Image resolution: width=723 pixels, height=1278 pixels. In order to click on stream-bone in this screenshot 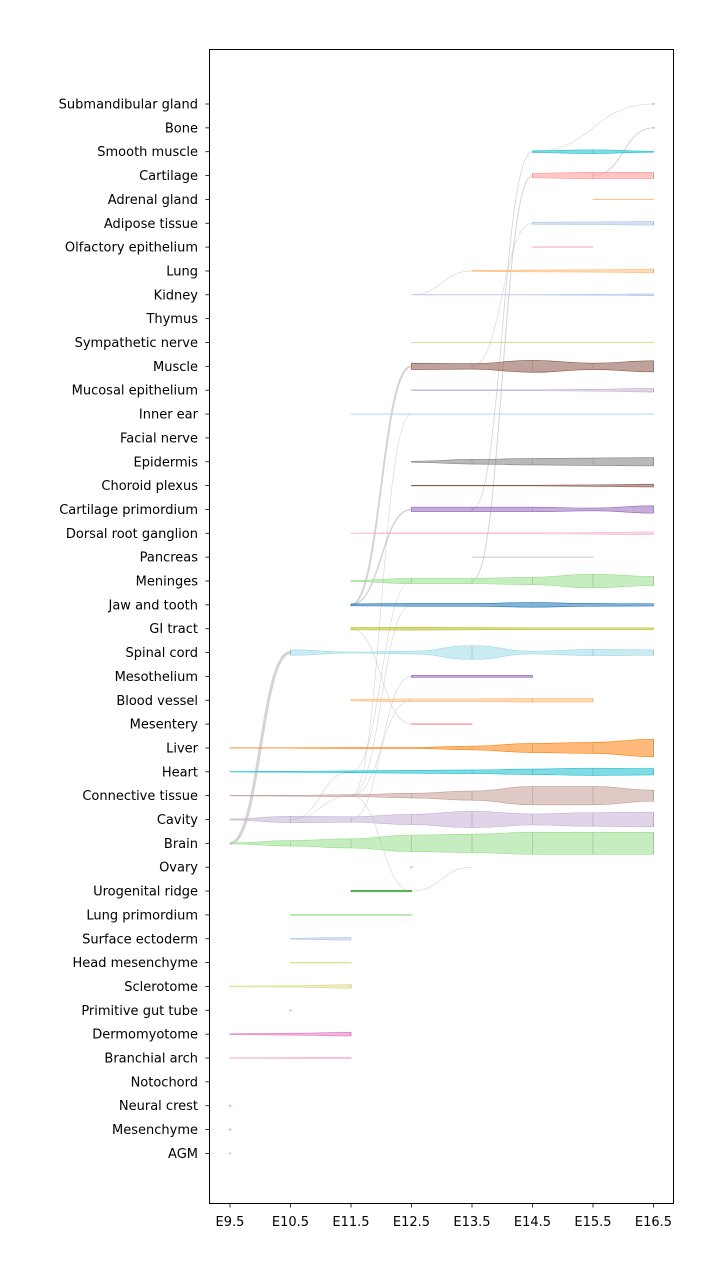, I will do `click(653, 127)`.